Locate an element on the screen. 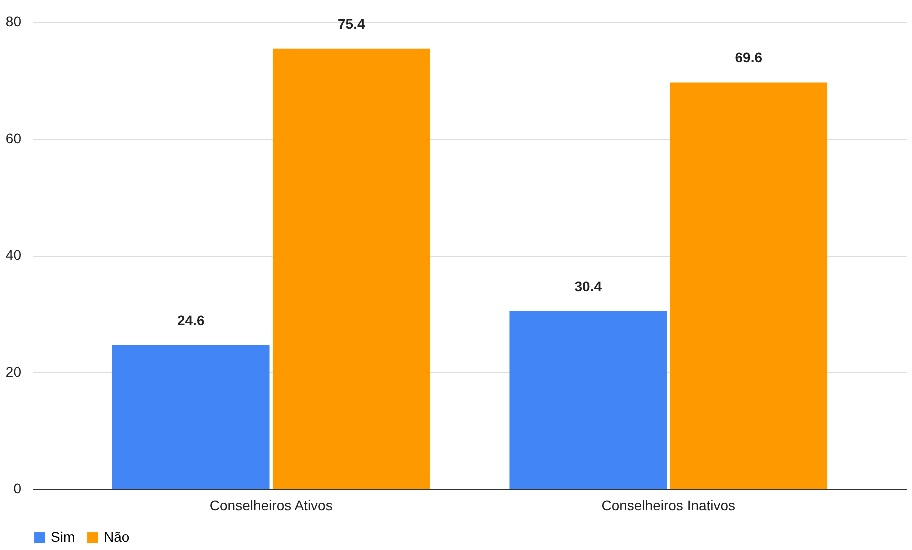 Image resolution: width=912 pixels, height=550 pixels. y-tick-label: 20 is located at coordinates (14, 372).